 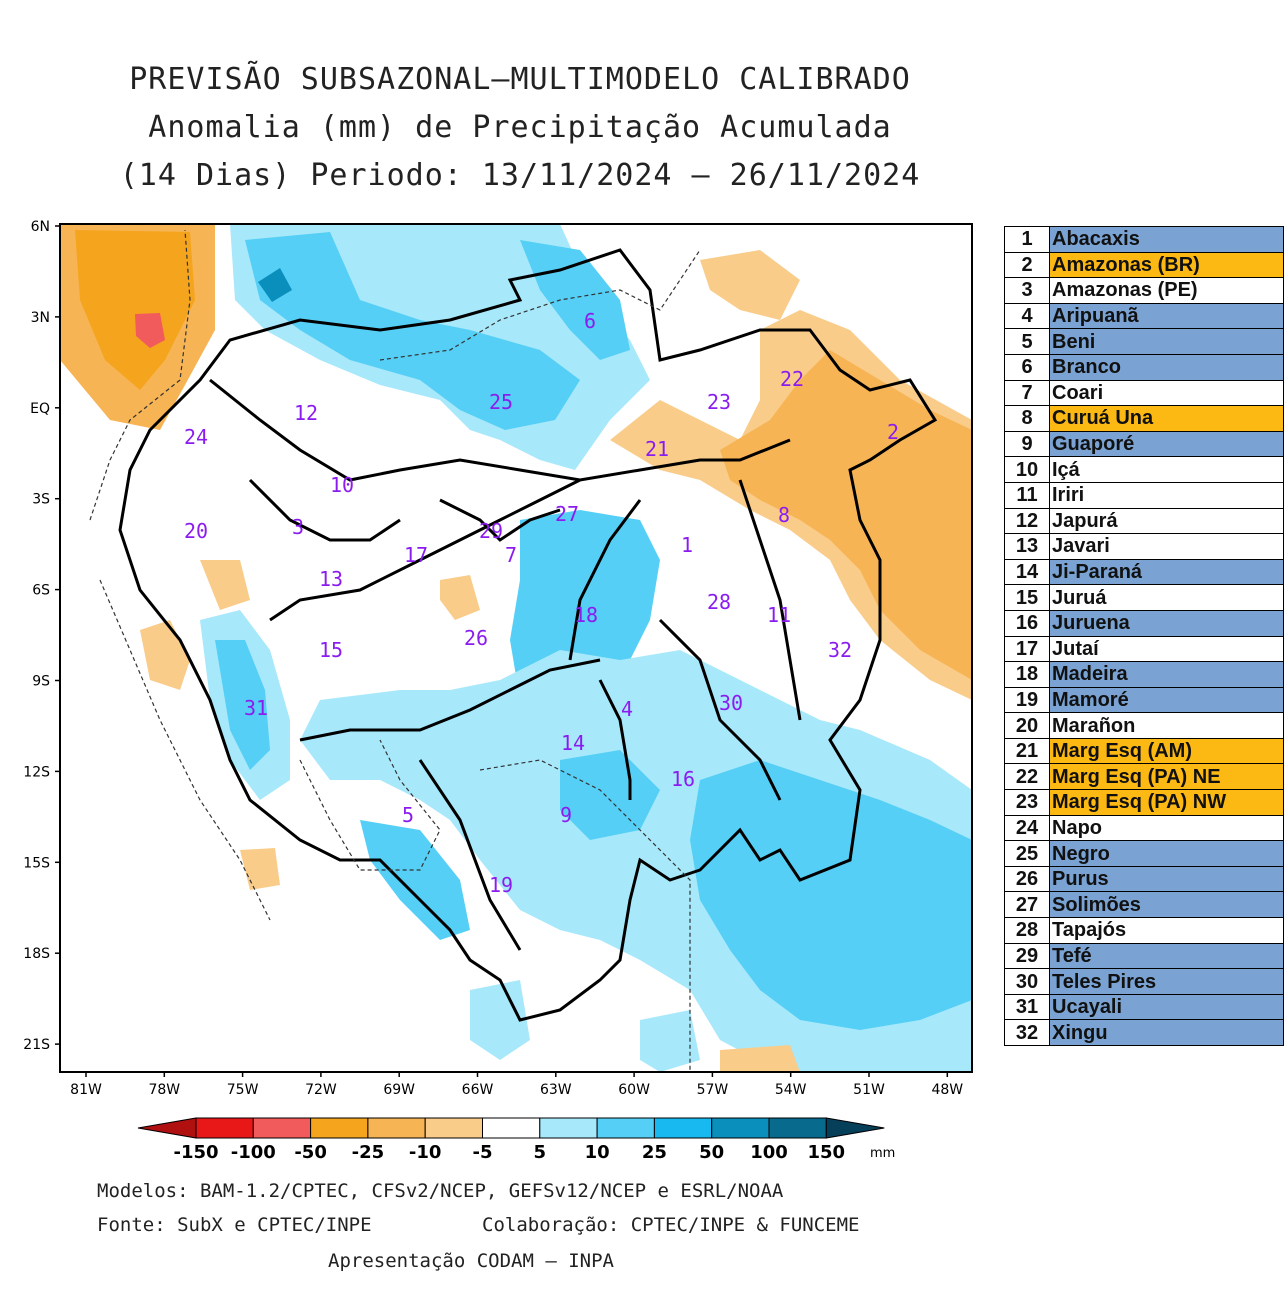 What do you see at coordinates (1027, 956) in the screenshot?
I see `legend-number: 29` at bounding box center [1027, 956].